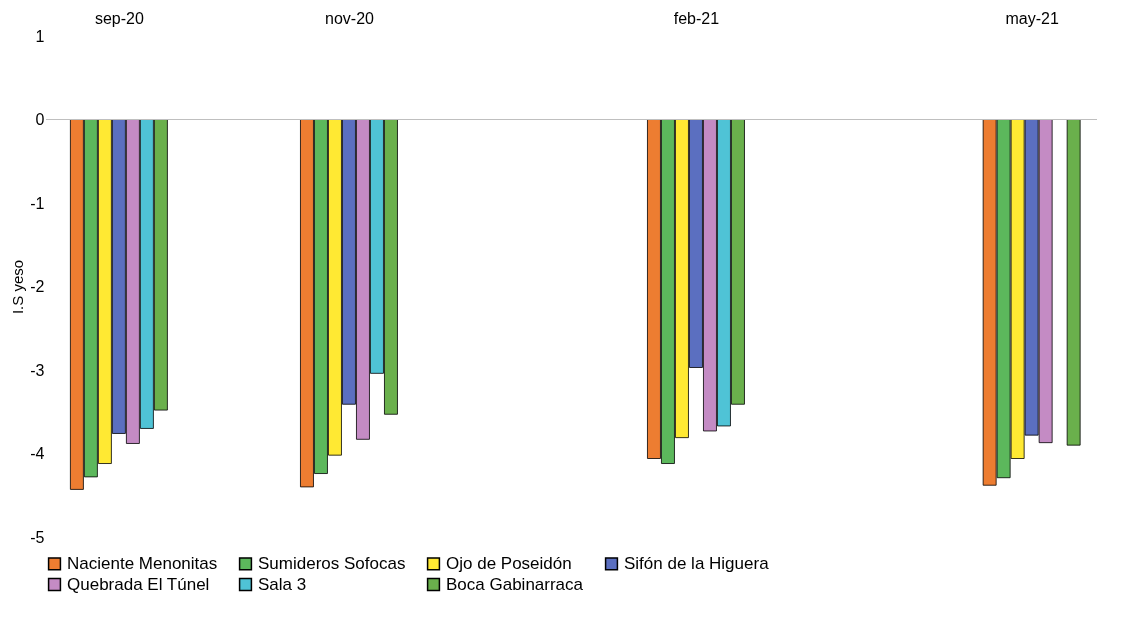  What do you see at coordinates (37, 537) in the screenshot?
I see `y-tick-label: -5` at bounding box center [37, 537].